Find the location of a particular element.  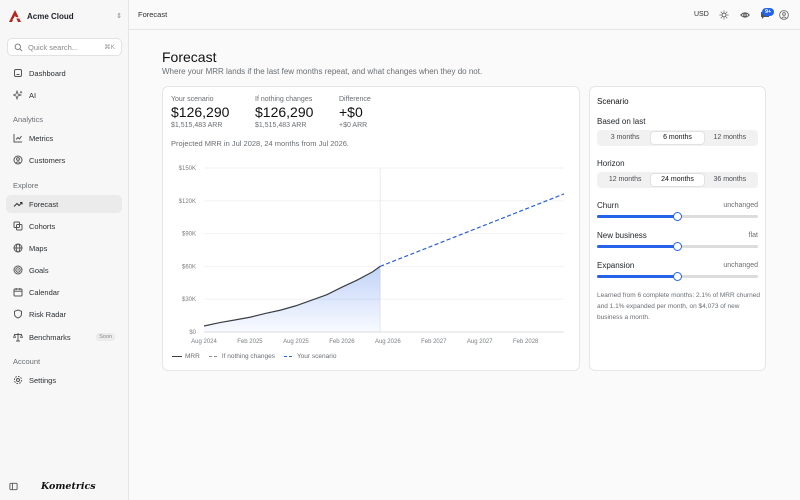

y-tick-label: $150K is located at coordinates (187, 169).